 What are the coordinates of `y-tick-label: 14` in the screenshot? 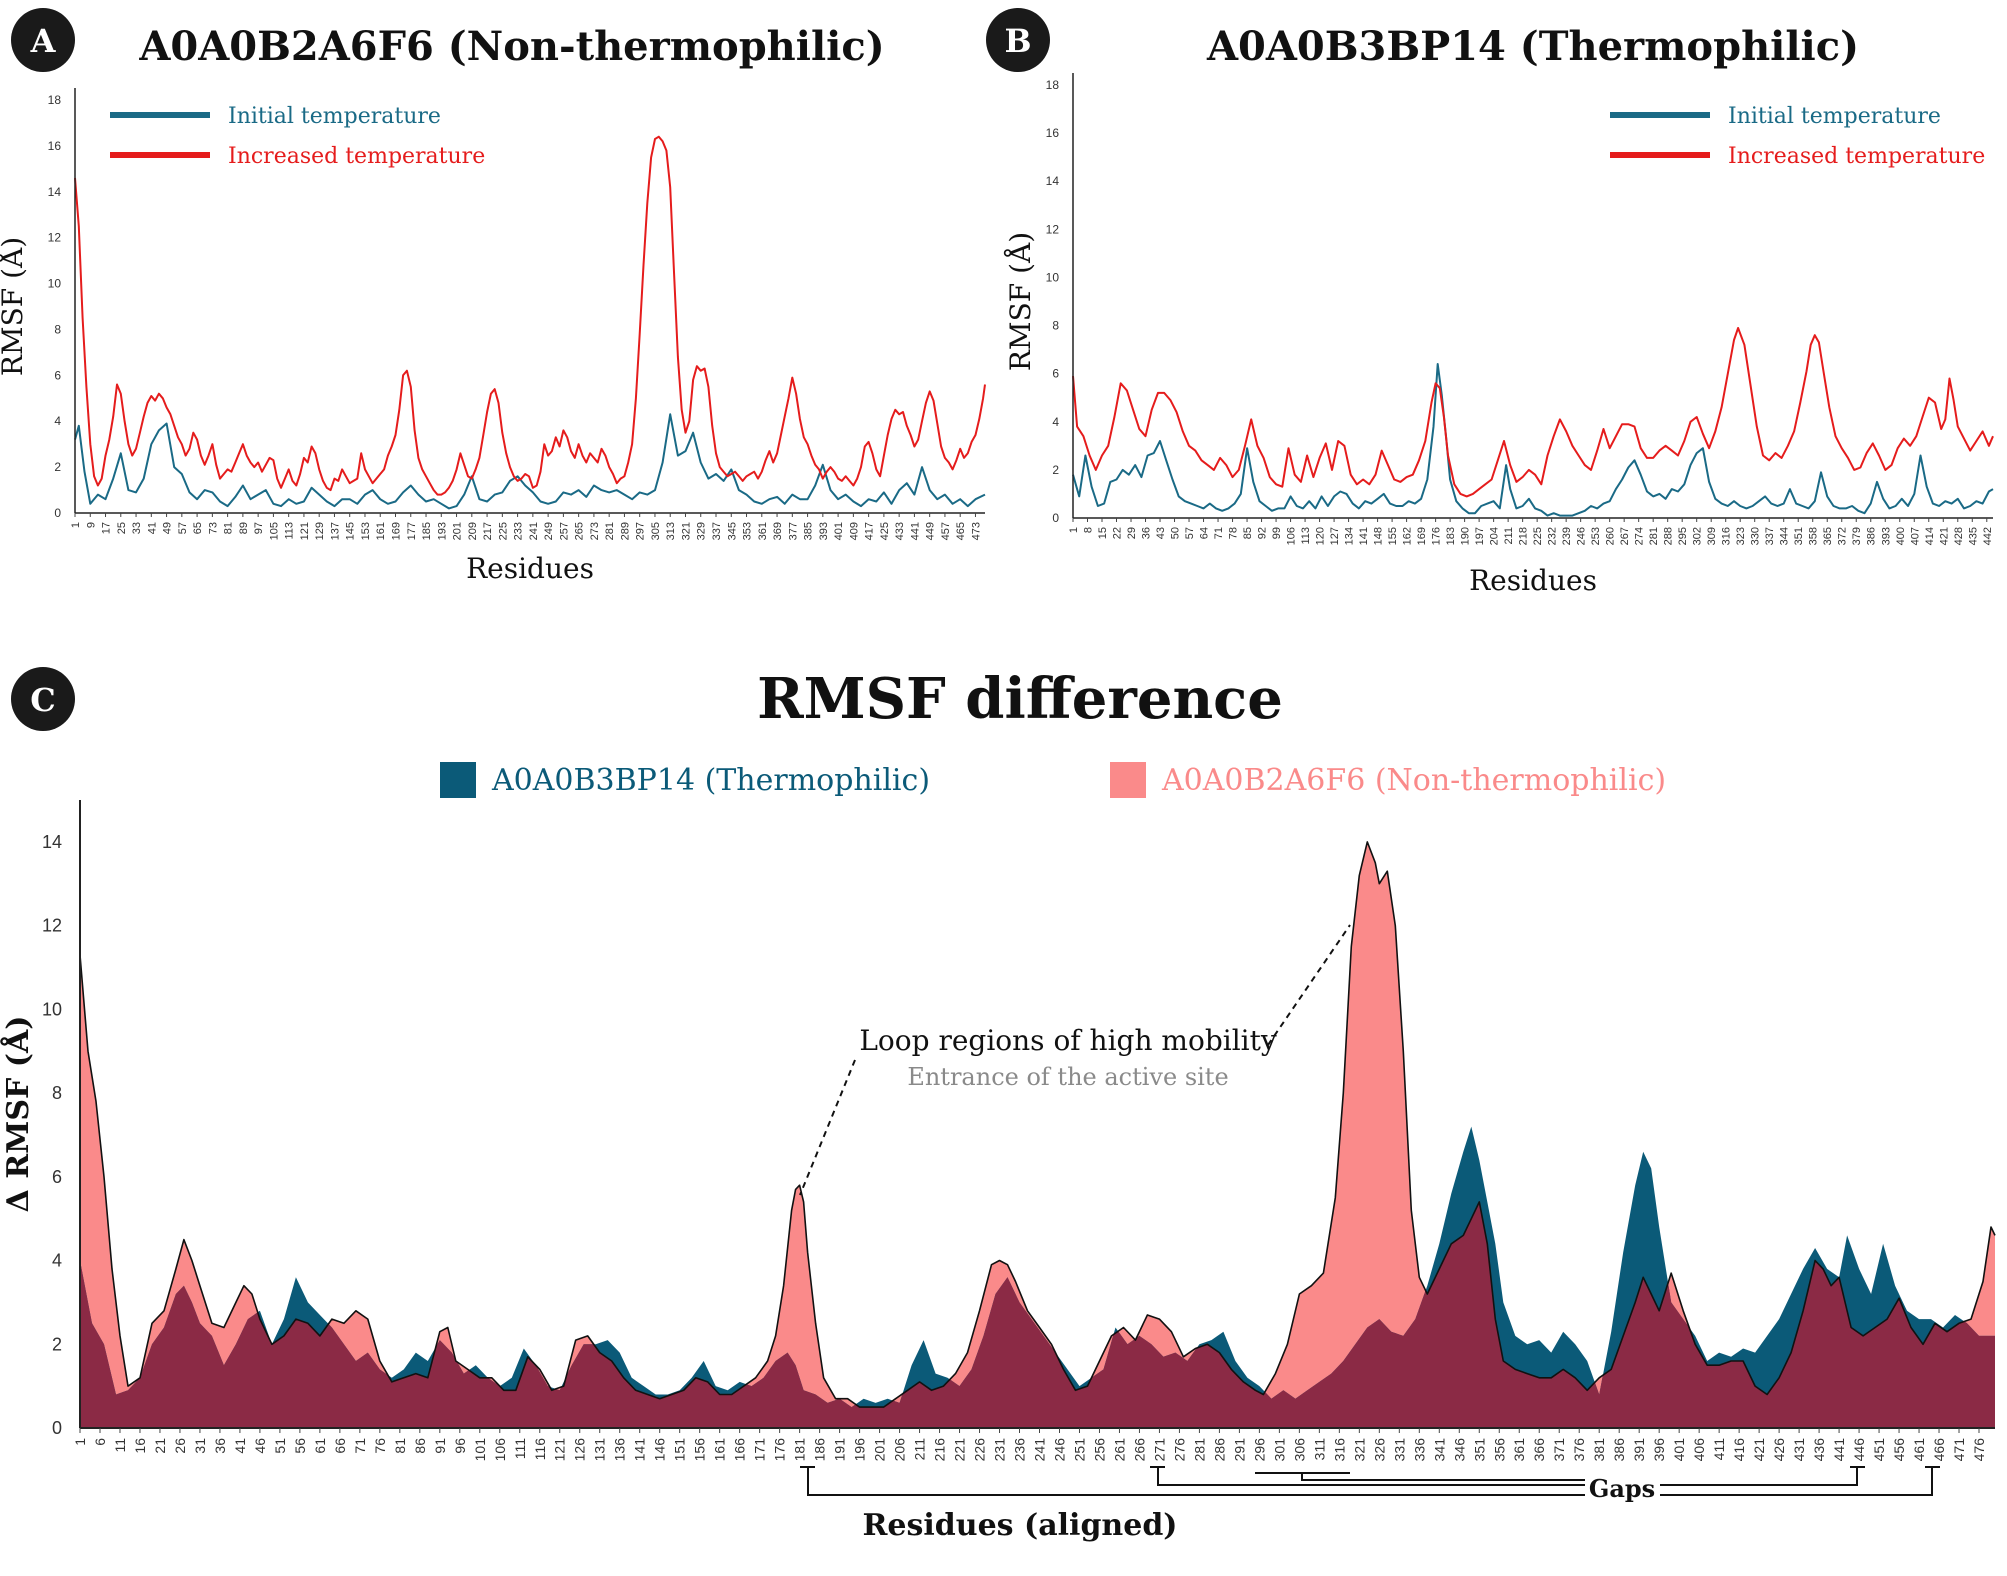 It's located at (1053, 181).